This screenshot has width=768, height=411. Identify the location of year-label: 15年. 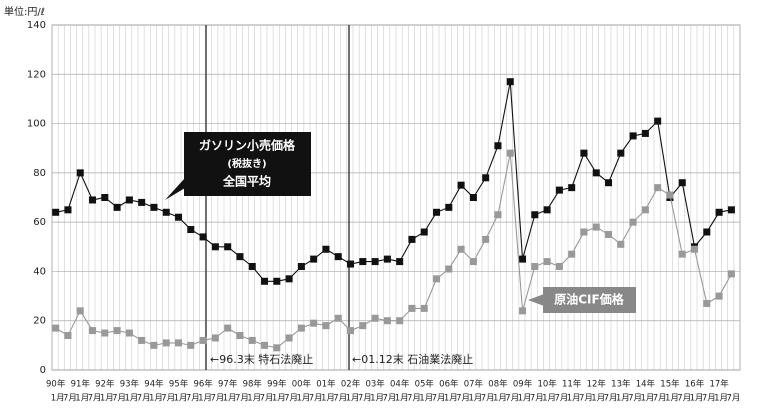
(670, 384).